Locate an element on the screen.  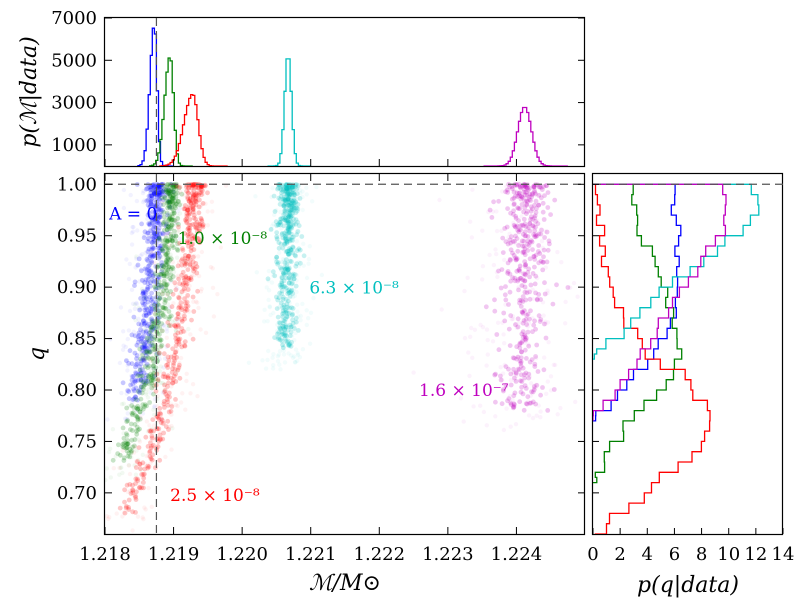
main-x-tick-label: 1.224 is located at coordinates (517, 554).